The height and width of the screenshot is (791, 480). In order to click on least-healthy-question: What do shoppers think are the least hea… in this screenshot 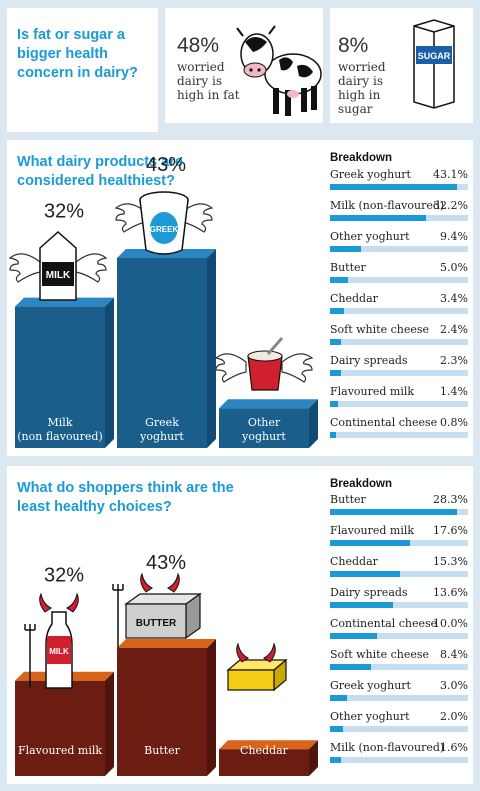, I will do `click(125, 497)`.